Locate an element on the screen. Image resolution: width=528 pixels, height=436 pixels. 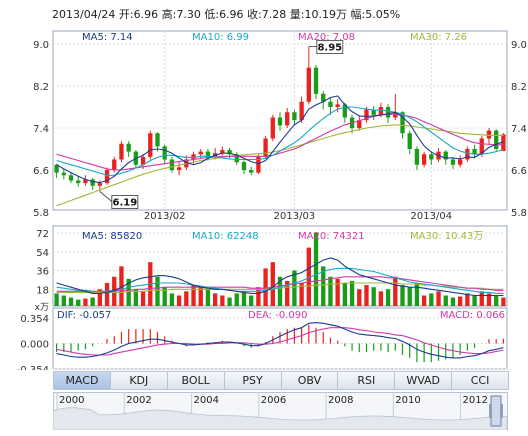
y-tick-label-left: 9.0 is located at coordinates (41, 45).